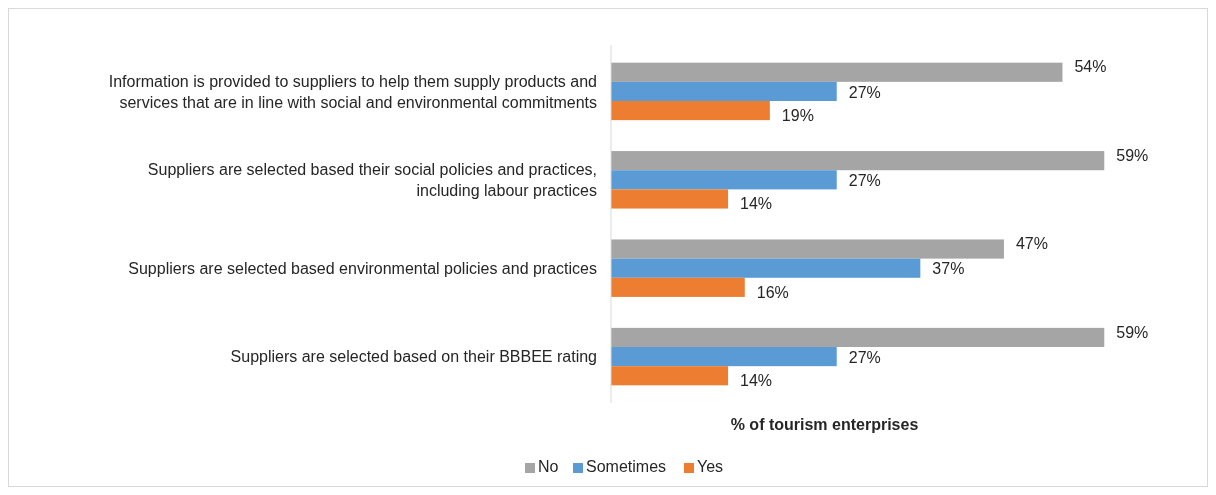 The height and width of the screenshot is (495, 1216). What do you see at coordinates (626, 467) in the screenshot?
I see `legend-label: Sometimes` at bounding box center [626, 467].